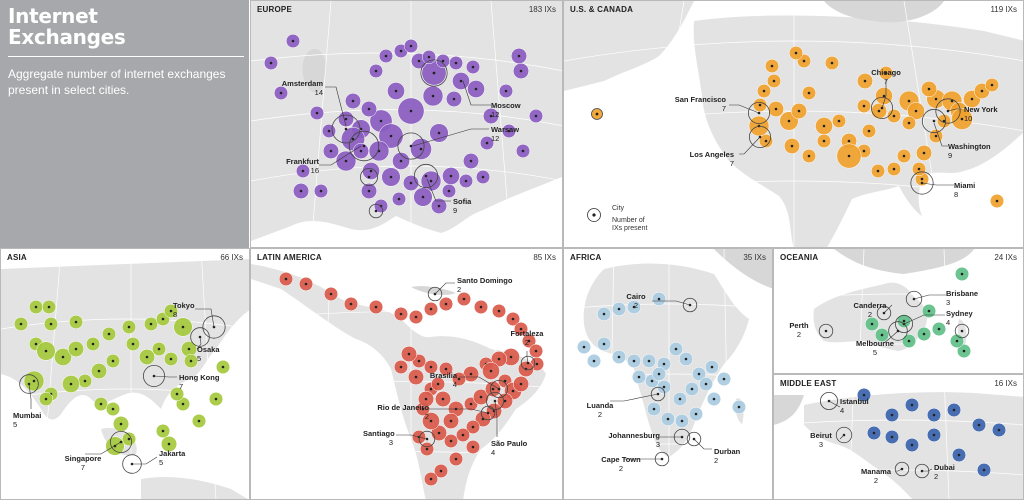  Describe the element at coordinates (302, 166) in the screenshot. I see `city-label: Frankfurt 16` at that location.